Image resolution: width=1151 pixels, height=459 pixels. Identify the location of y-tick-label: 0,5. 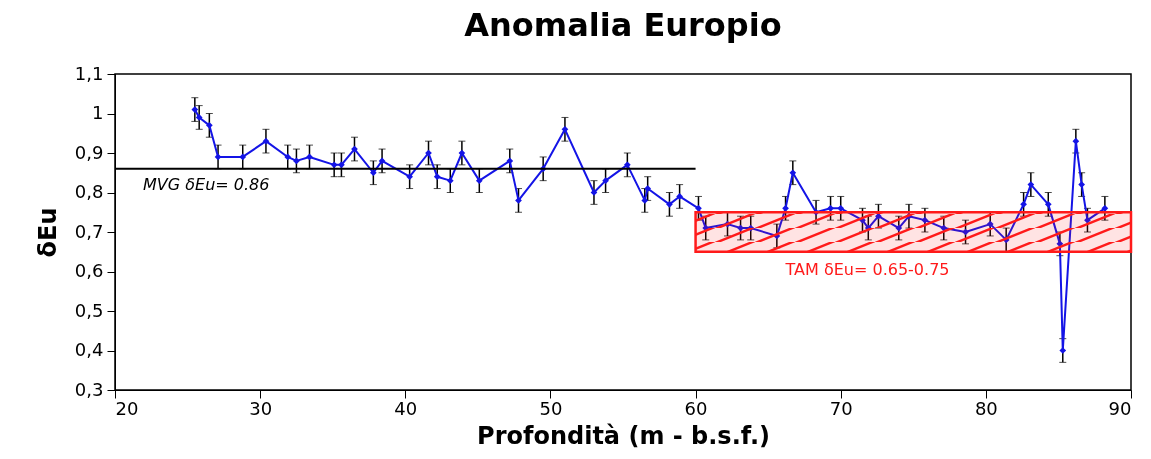
(89, 310).